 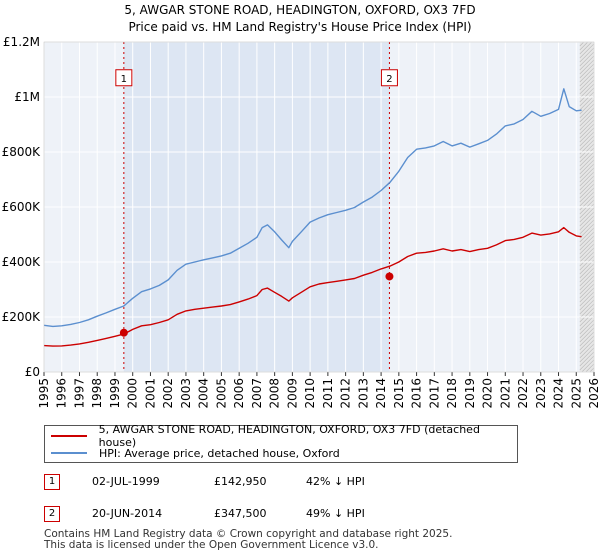 I want to click on x-tick-label: 2009, so click(x=292, y=393).